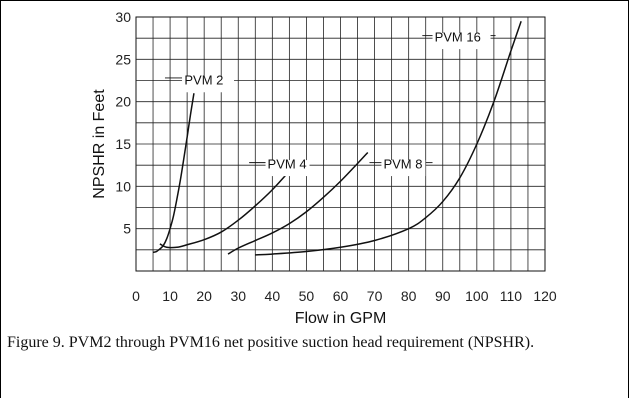  Describe the element at coordinates (203, 80) in the screenshot. I see `series-label: PVM 2` at that location.